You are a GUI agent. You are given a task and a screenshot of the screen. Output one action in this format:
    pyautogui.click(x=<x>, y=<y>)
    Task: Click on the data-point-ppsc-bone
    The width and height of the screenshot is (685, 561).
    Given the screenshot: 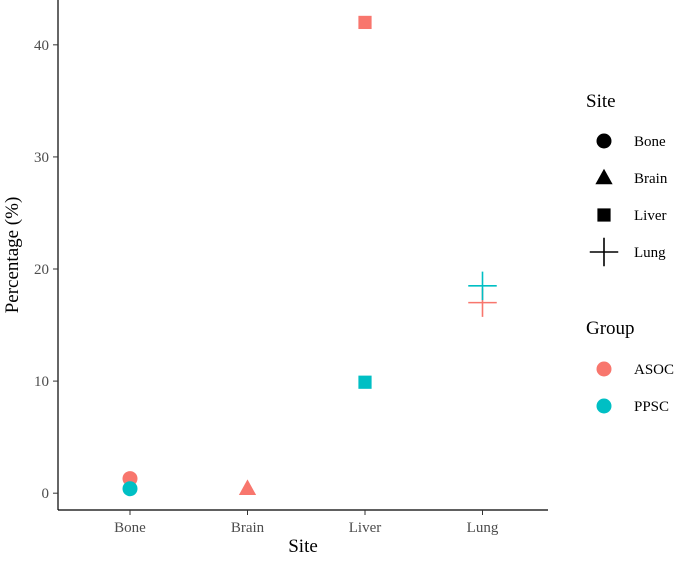 What is the action you would take?
    pyautogui.click(x=130, y=489)
    